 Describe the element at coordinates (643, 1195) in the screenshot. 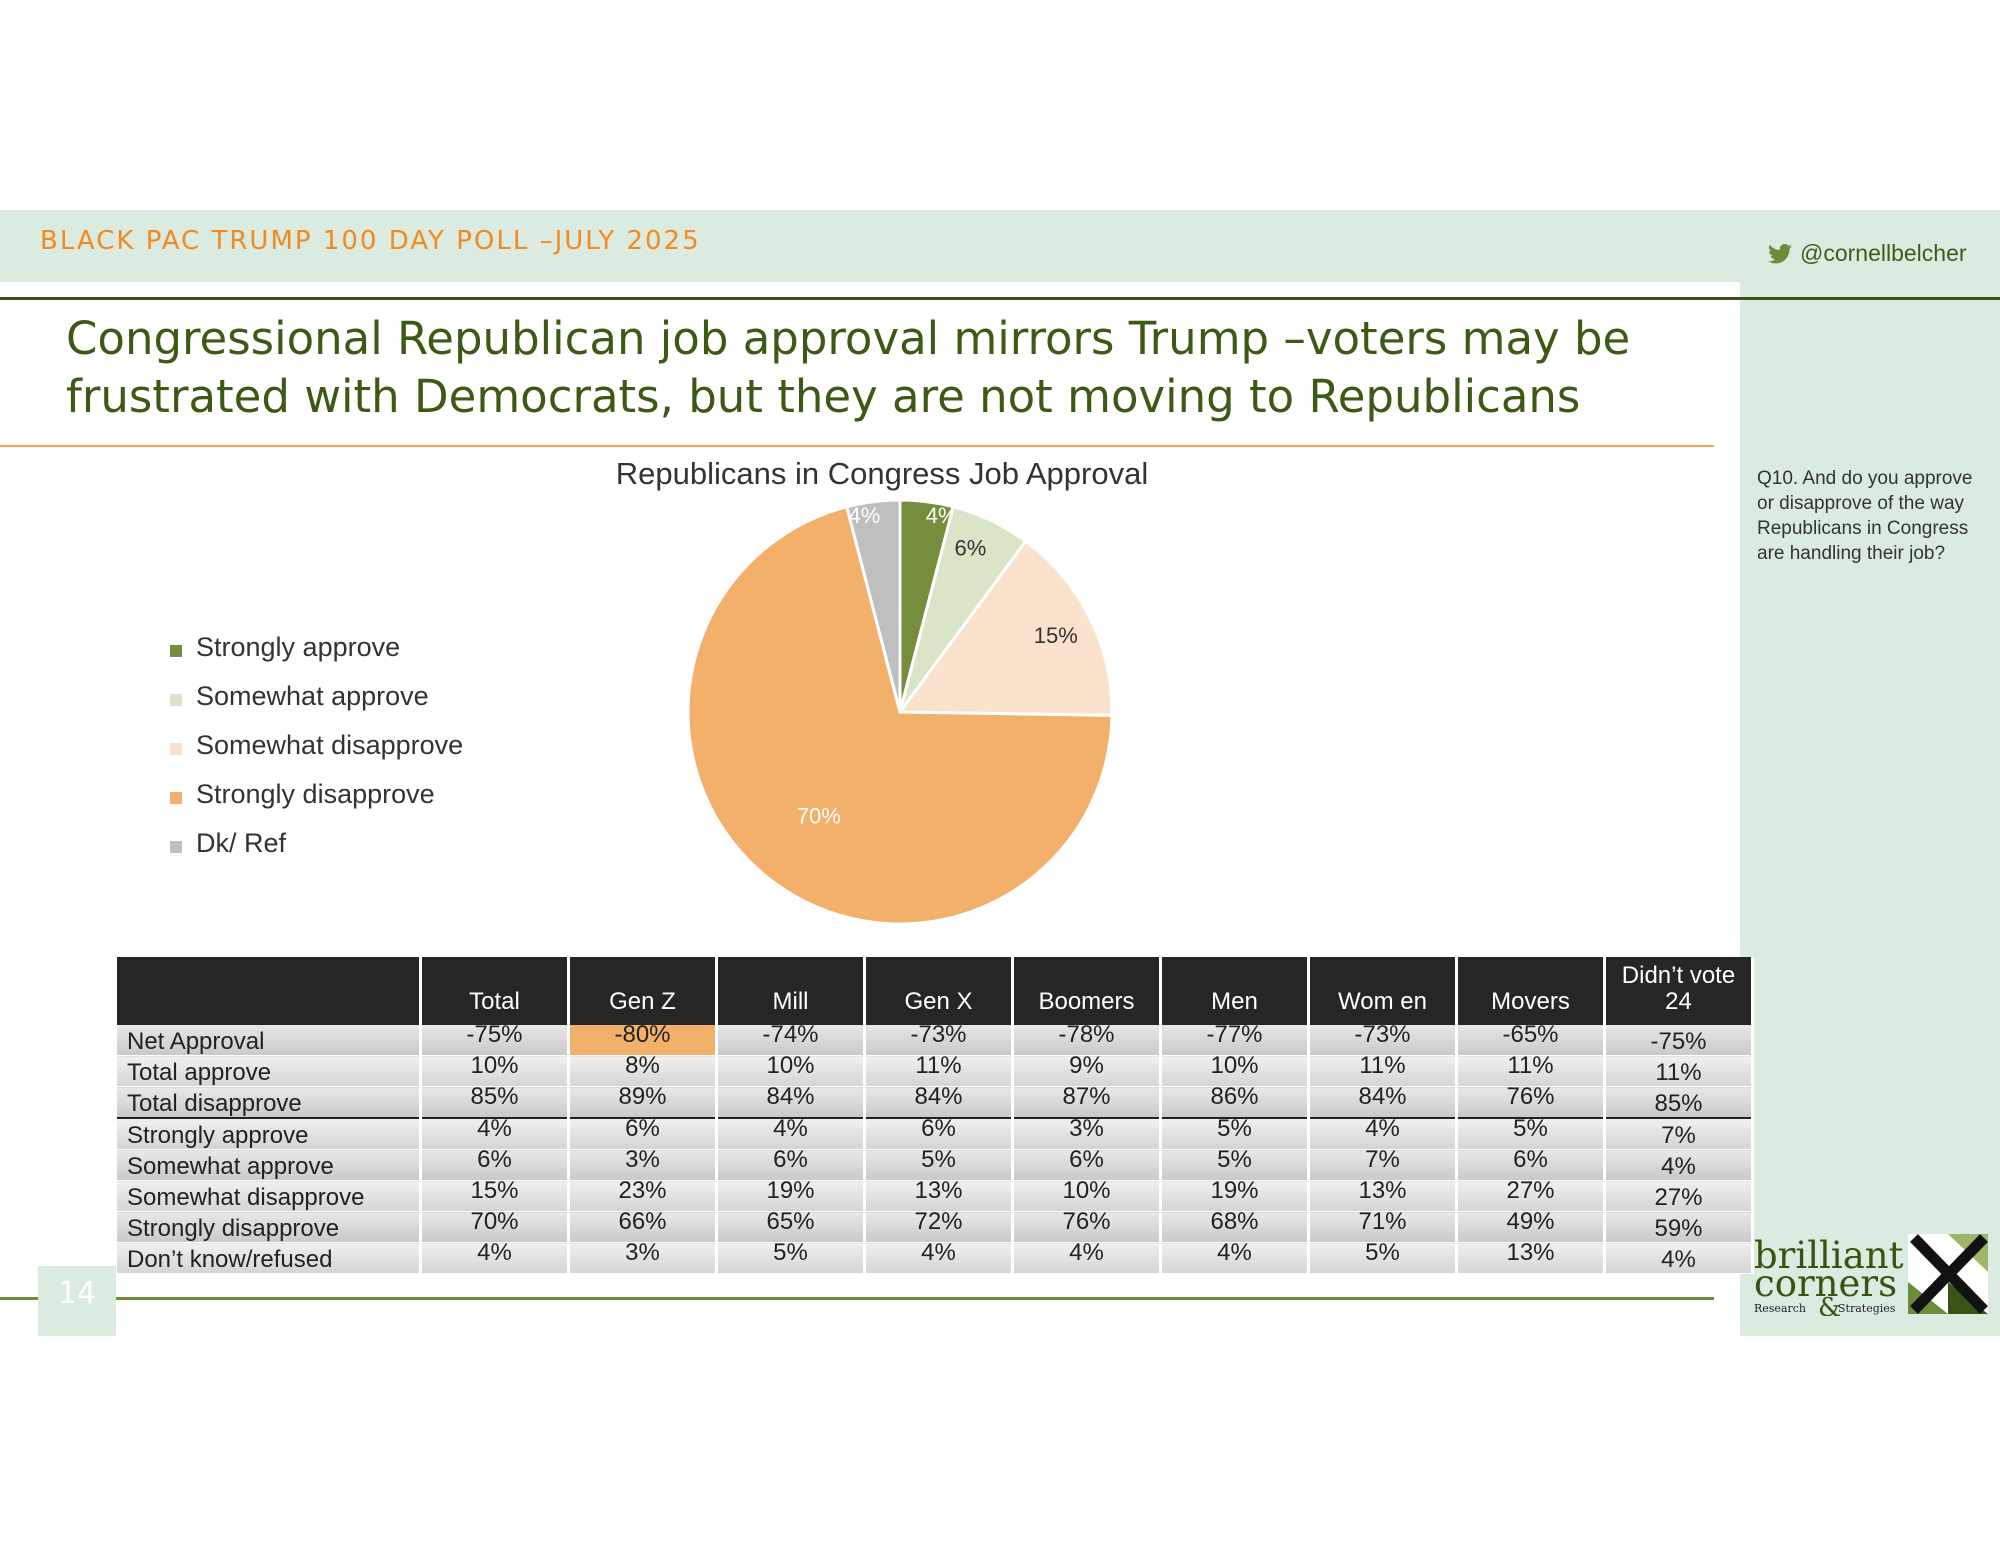

I see `table-cell: 23%` at that location.